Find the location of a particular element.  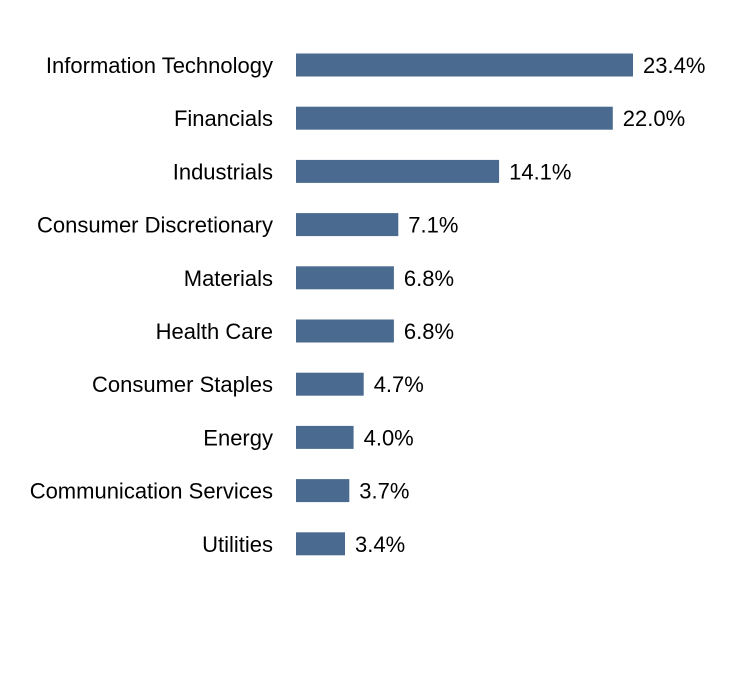

value-label-3: 7.1% is located at coordinates (433, 225).